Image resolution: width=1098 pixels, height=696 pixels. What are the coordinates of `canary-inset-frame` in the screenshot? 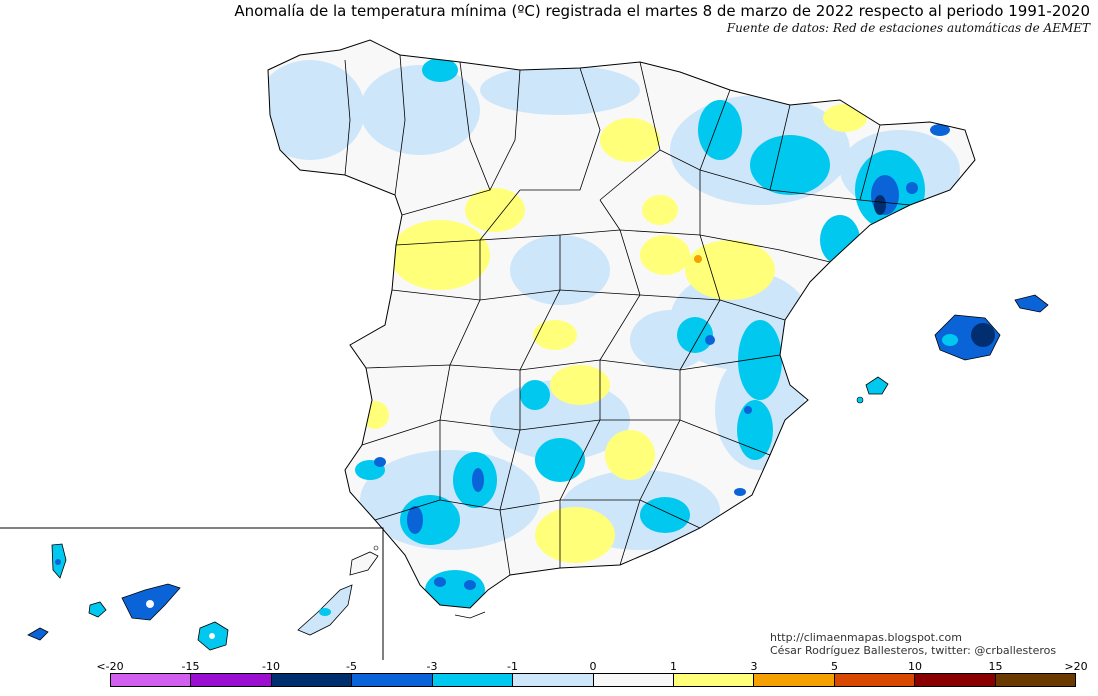 It's located at (192, 593).